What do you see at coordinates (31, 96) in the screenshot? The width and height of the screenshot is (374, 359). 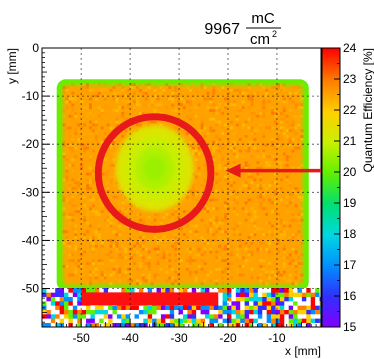 I see `y-tick-label: -10` at bounding box center [31, 96].